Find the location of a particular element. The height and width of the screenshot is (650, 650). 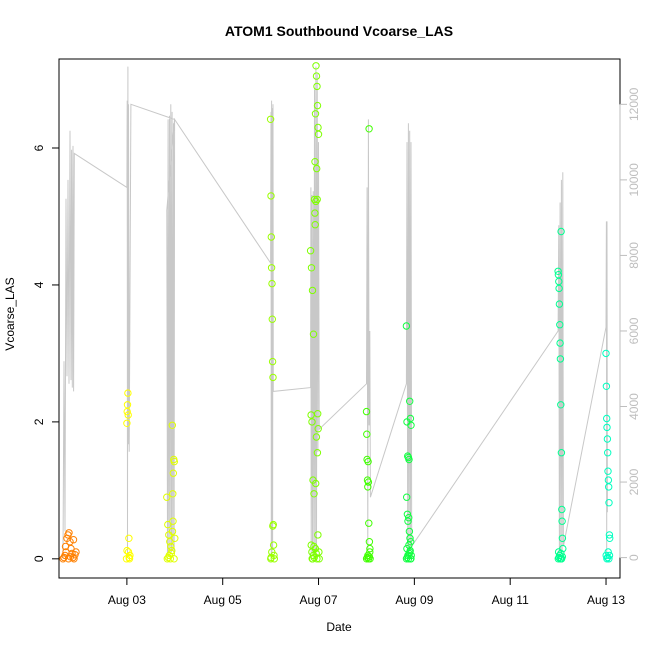

x-tick-label: Aug 09 is located at coordinates (414, 600).